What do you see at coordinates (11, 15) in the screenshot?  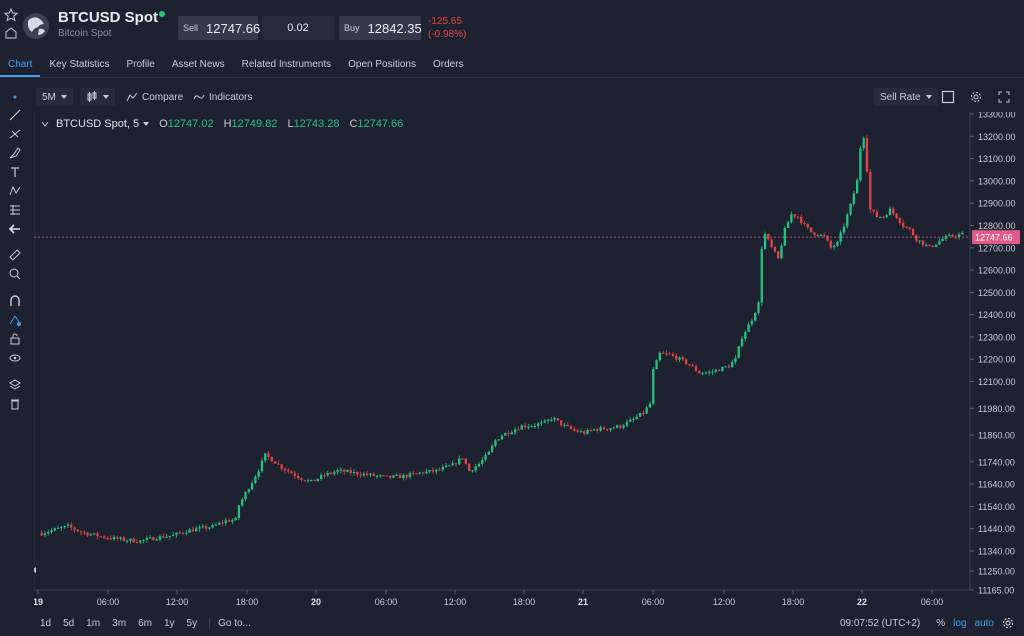 I see `star-icon` at bounding box center [11, 15].